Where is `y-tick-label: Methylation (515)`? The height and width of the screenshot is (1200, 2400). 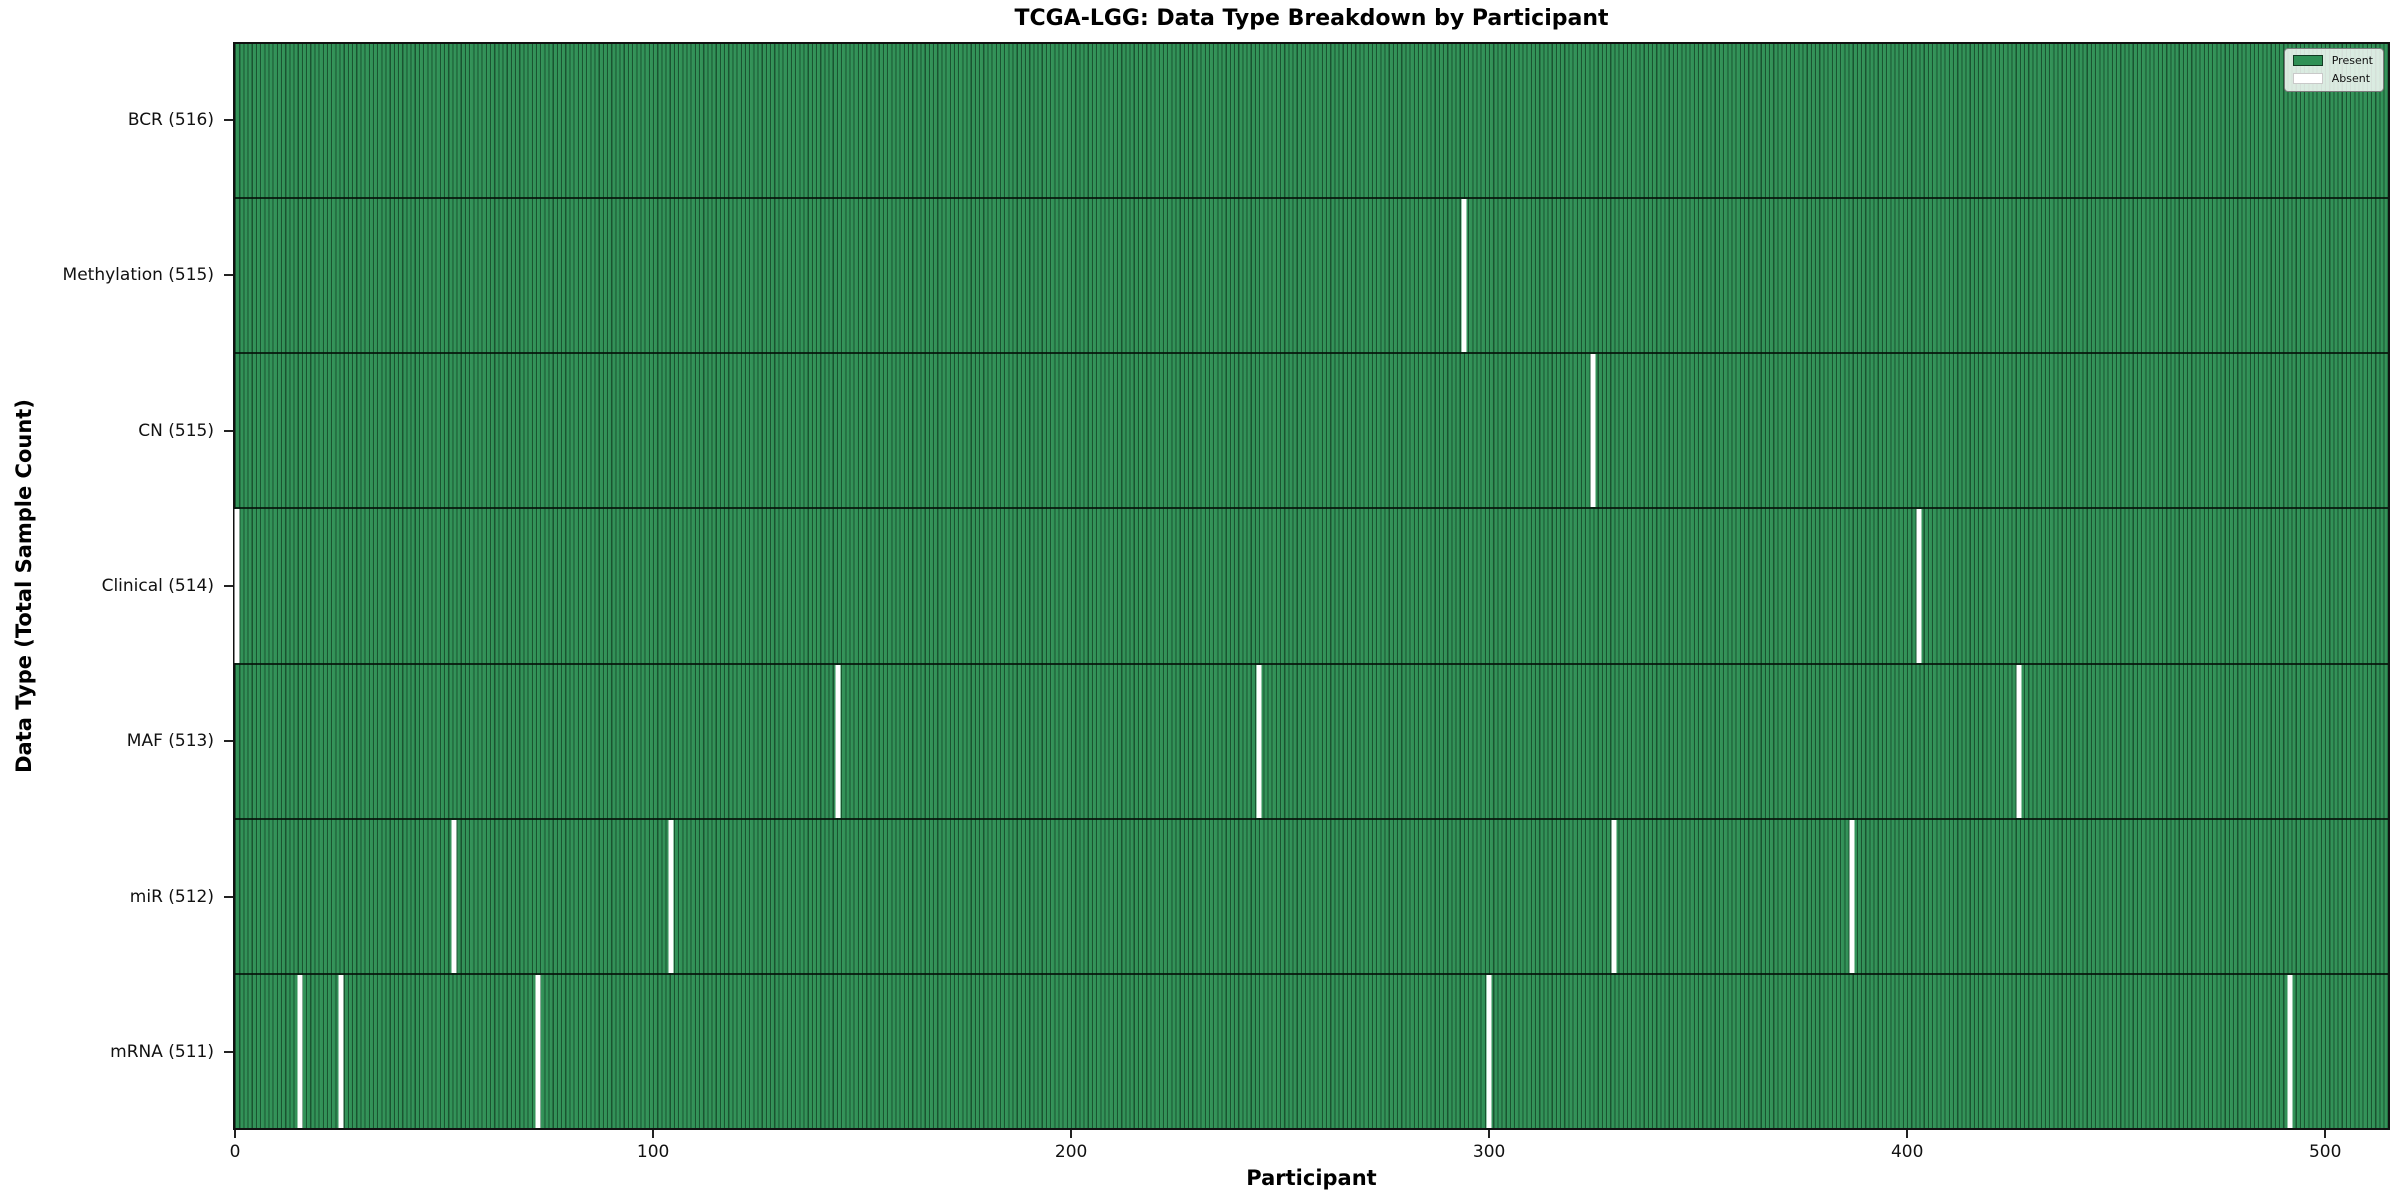
y-tick-label: Methylation (515) is located at coordinates (138, 275).